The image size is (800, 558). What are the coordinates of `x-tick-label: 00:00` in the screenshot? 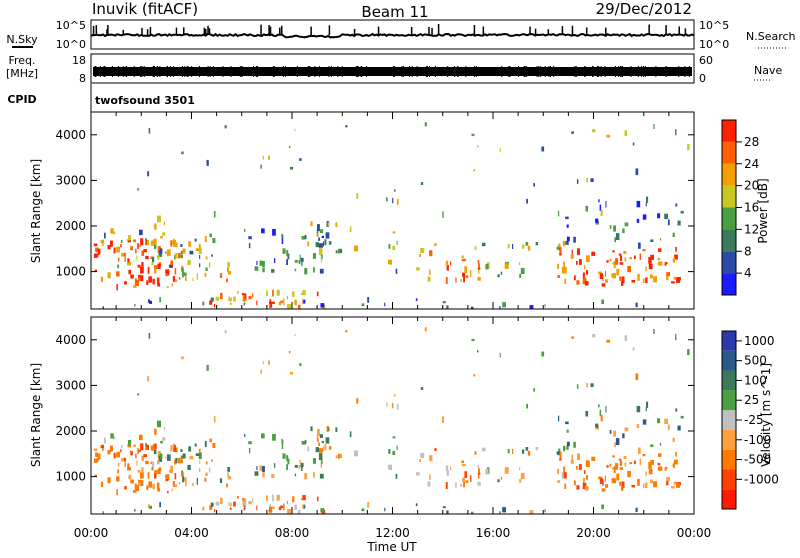 It's located at (91, 533).